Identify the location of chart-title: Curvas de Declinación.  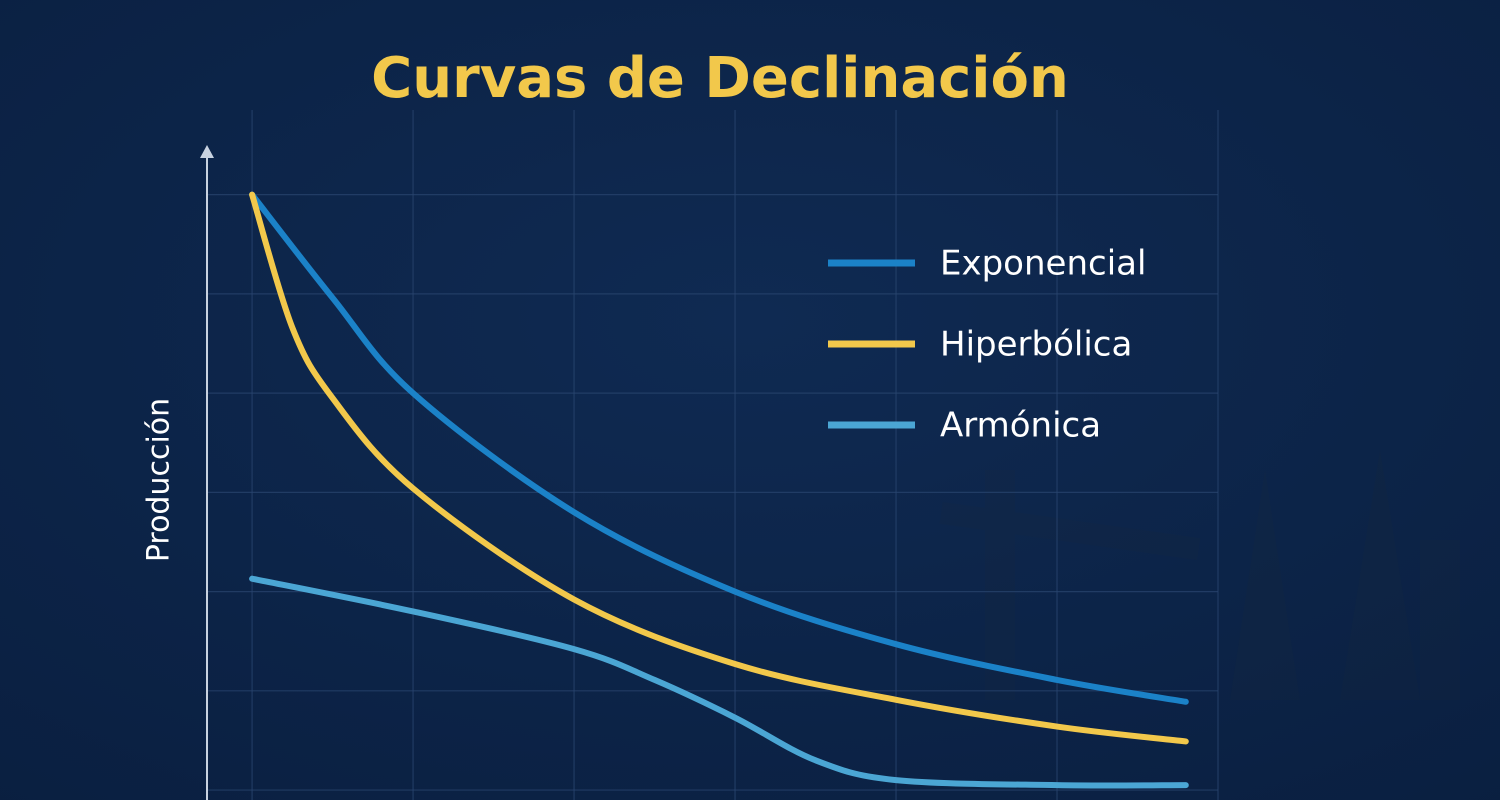
(720, 78).